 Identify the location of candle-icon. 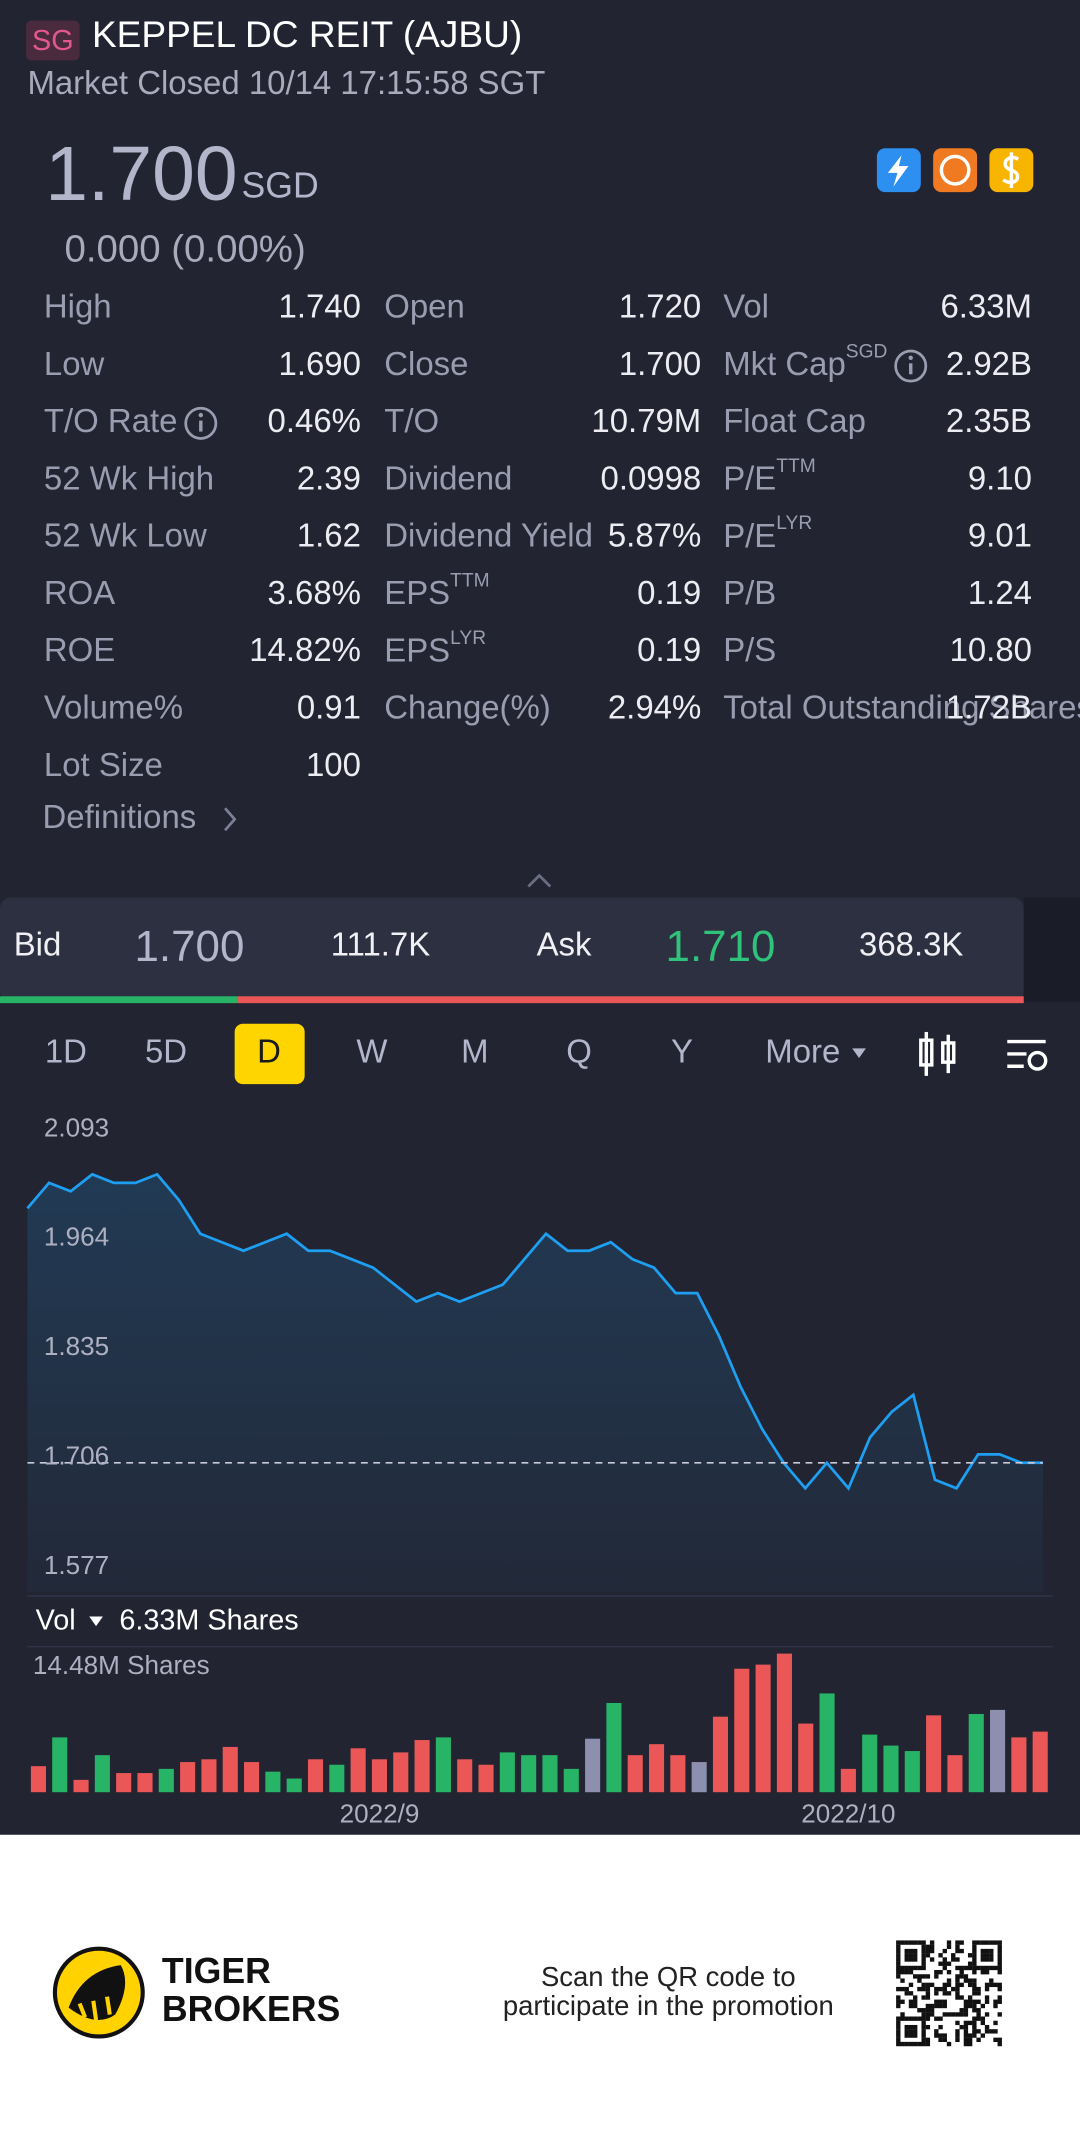
(937, 1053).